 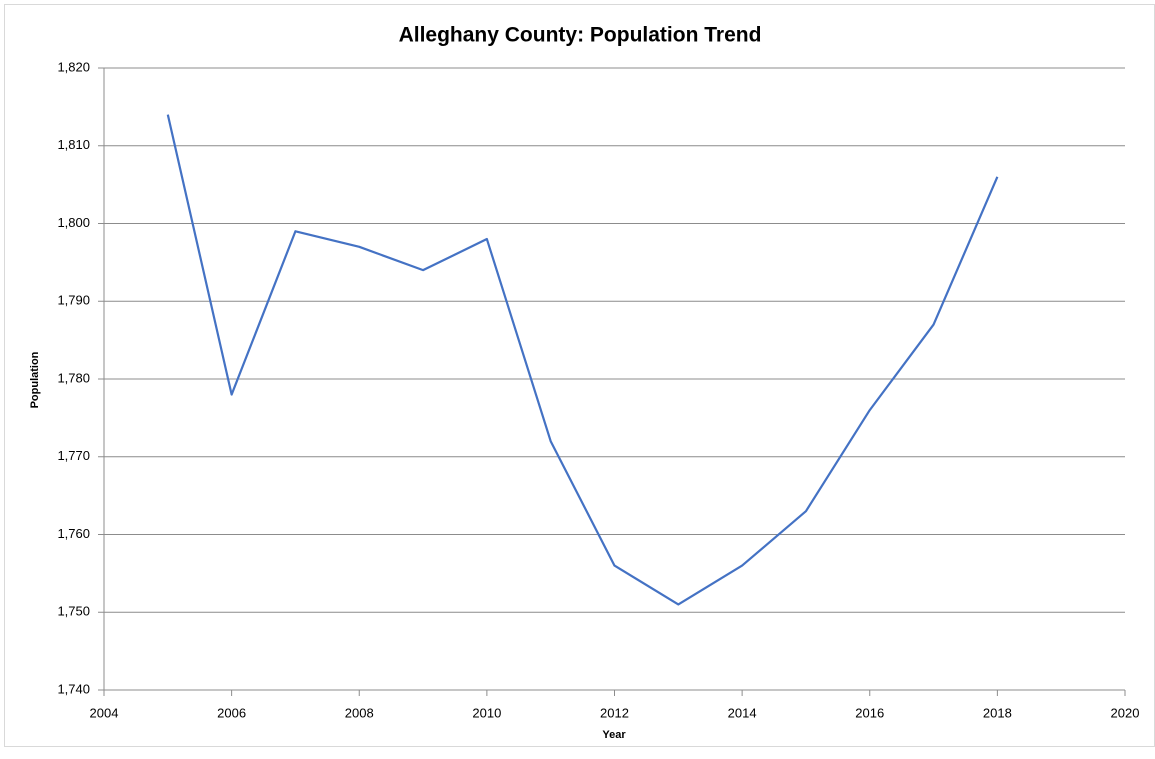 What do you see at coordinates (73, 377) in the screenshot?
I see `y-tick-label: 1,780` at bounding box center [73, 377].